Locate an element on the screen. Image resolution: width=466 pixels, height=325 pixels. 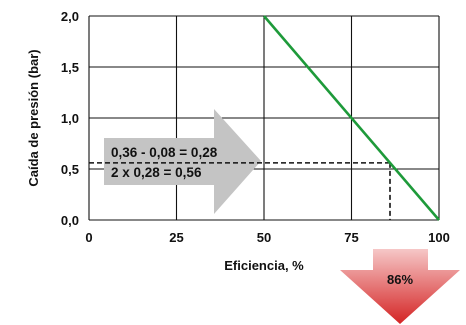
y-tick-label-2: 1,0 is located at coordinates (70, 118).